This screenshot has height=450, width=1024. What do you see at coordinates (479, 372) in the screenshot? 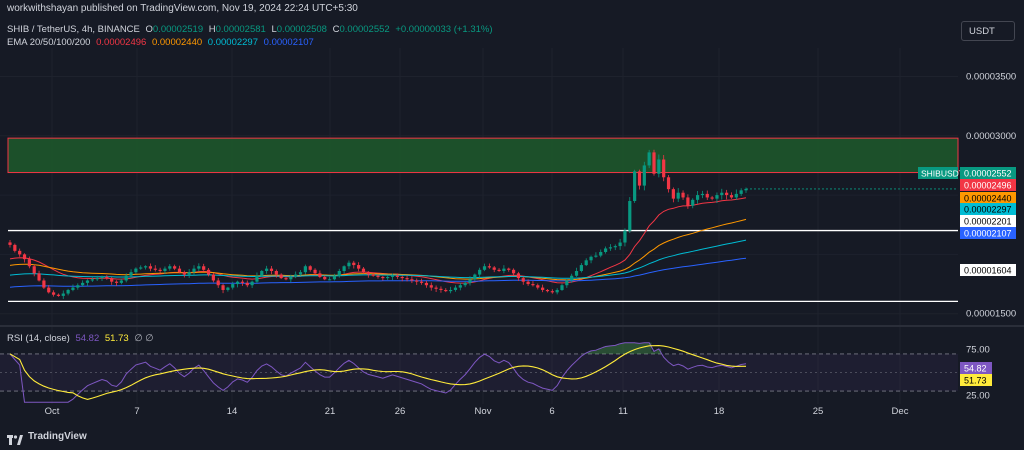
I see `rsi-band` at bounding box center [479, 372].